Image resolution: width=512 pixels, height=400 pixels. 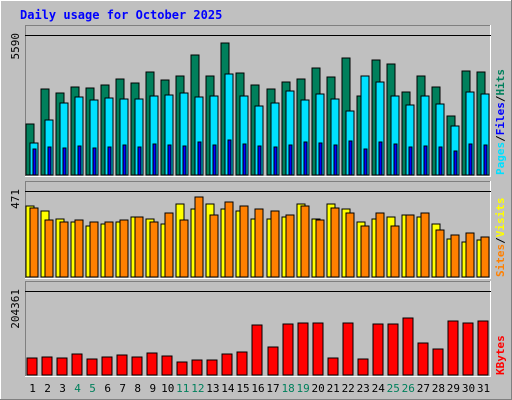 I want to click on chart-title: Daily usage for October 2025, so click(x=121, y=15).